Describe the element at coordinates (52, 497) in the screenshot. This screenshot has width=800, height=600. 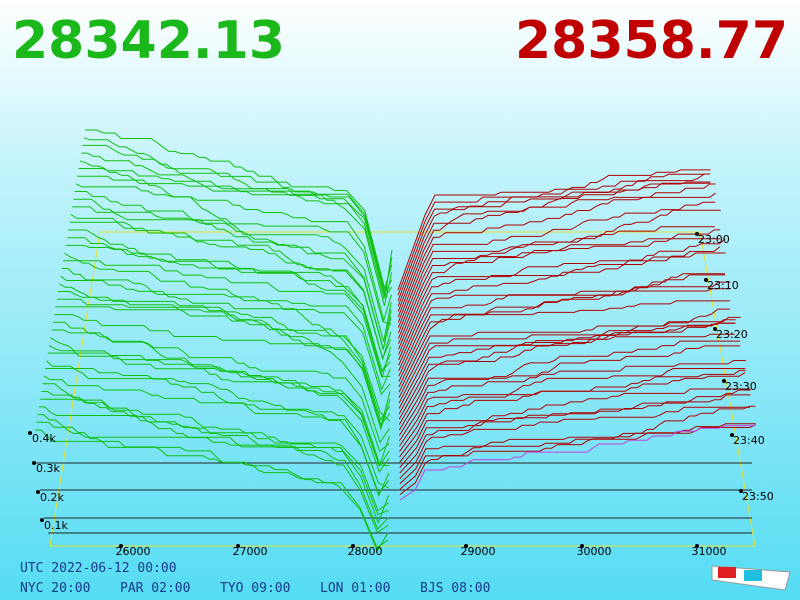
I see `volume-label: 0.2k` at that location.